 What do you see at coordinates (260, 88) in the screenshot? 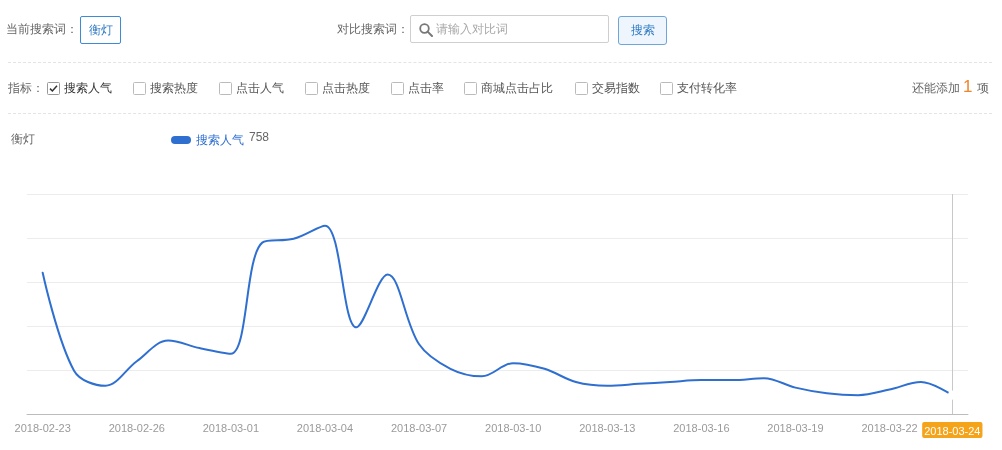
I see `text: 点击人气` at bounding box center [260, 88].